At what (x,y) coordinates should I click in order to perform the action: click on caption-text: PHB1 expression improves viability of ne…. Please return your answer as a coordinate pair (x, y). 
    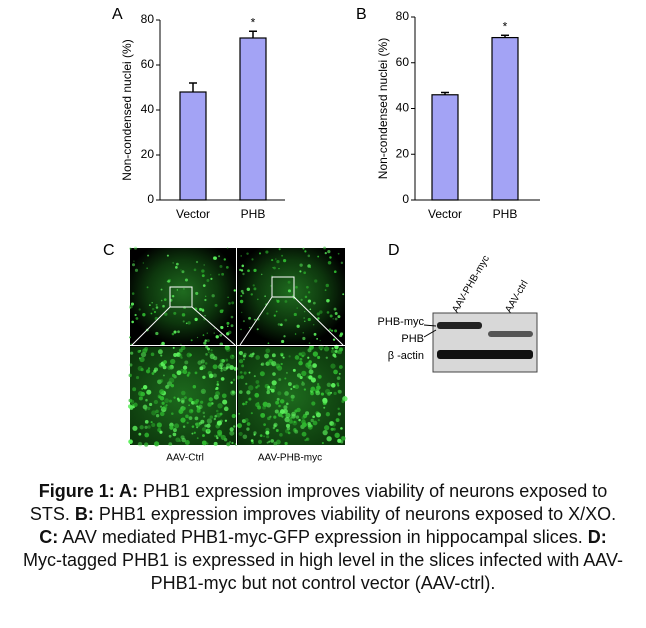
    Looking at the image, I should click on (318, 502).